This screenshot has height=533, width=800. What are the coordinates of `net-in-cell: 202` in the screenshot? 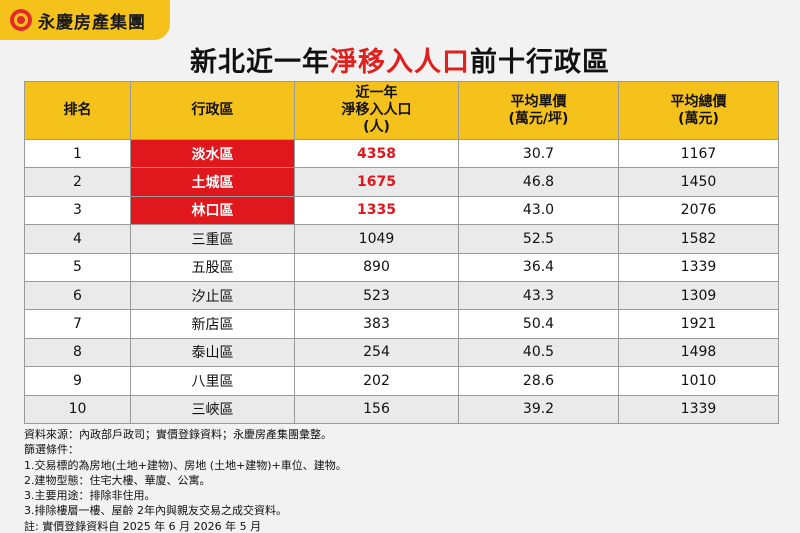 It's located at (376, 381).